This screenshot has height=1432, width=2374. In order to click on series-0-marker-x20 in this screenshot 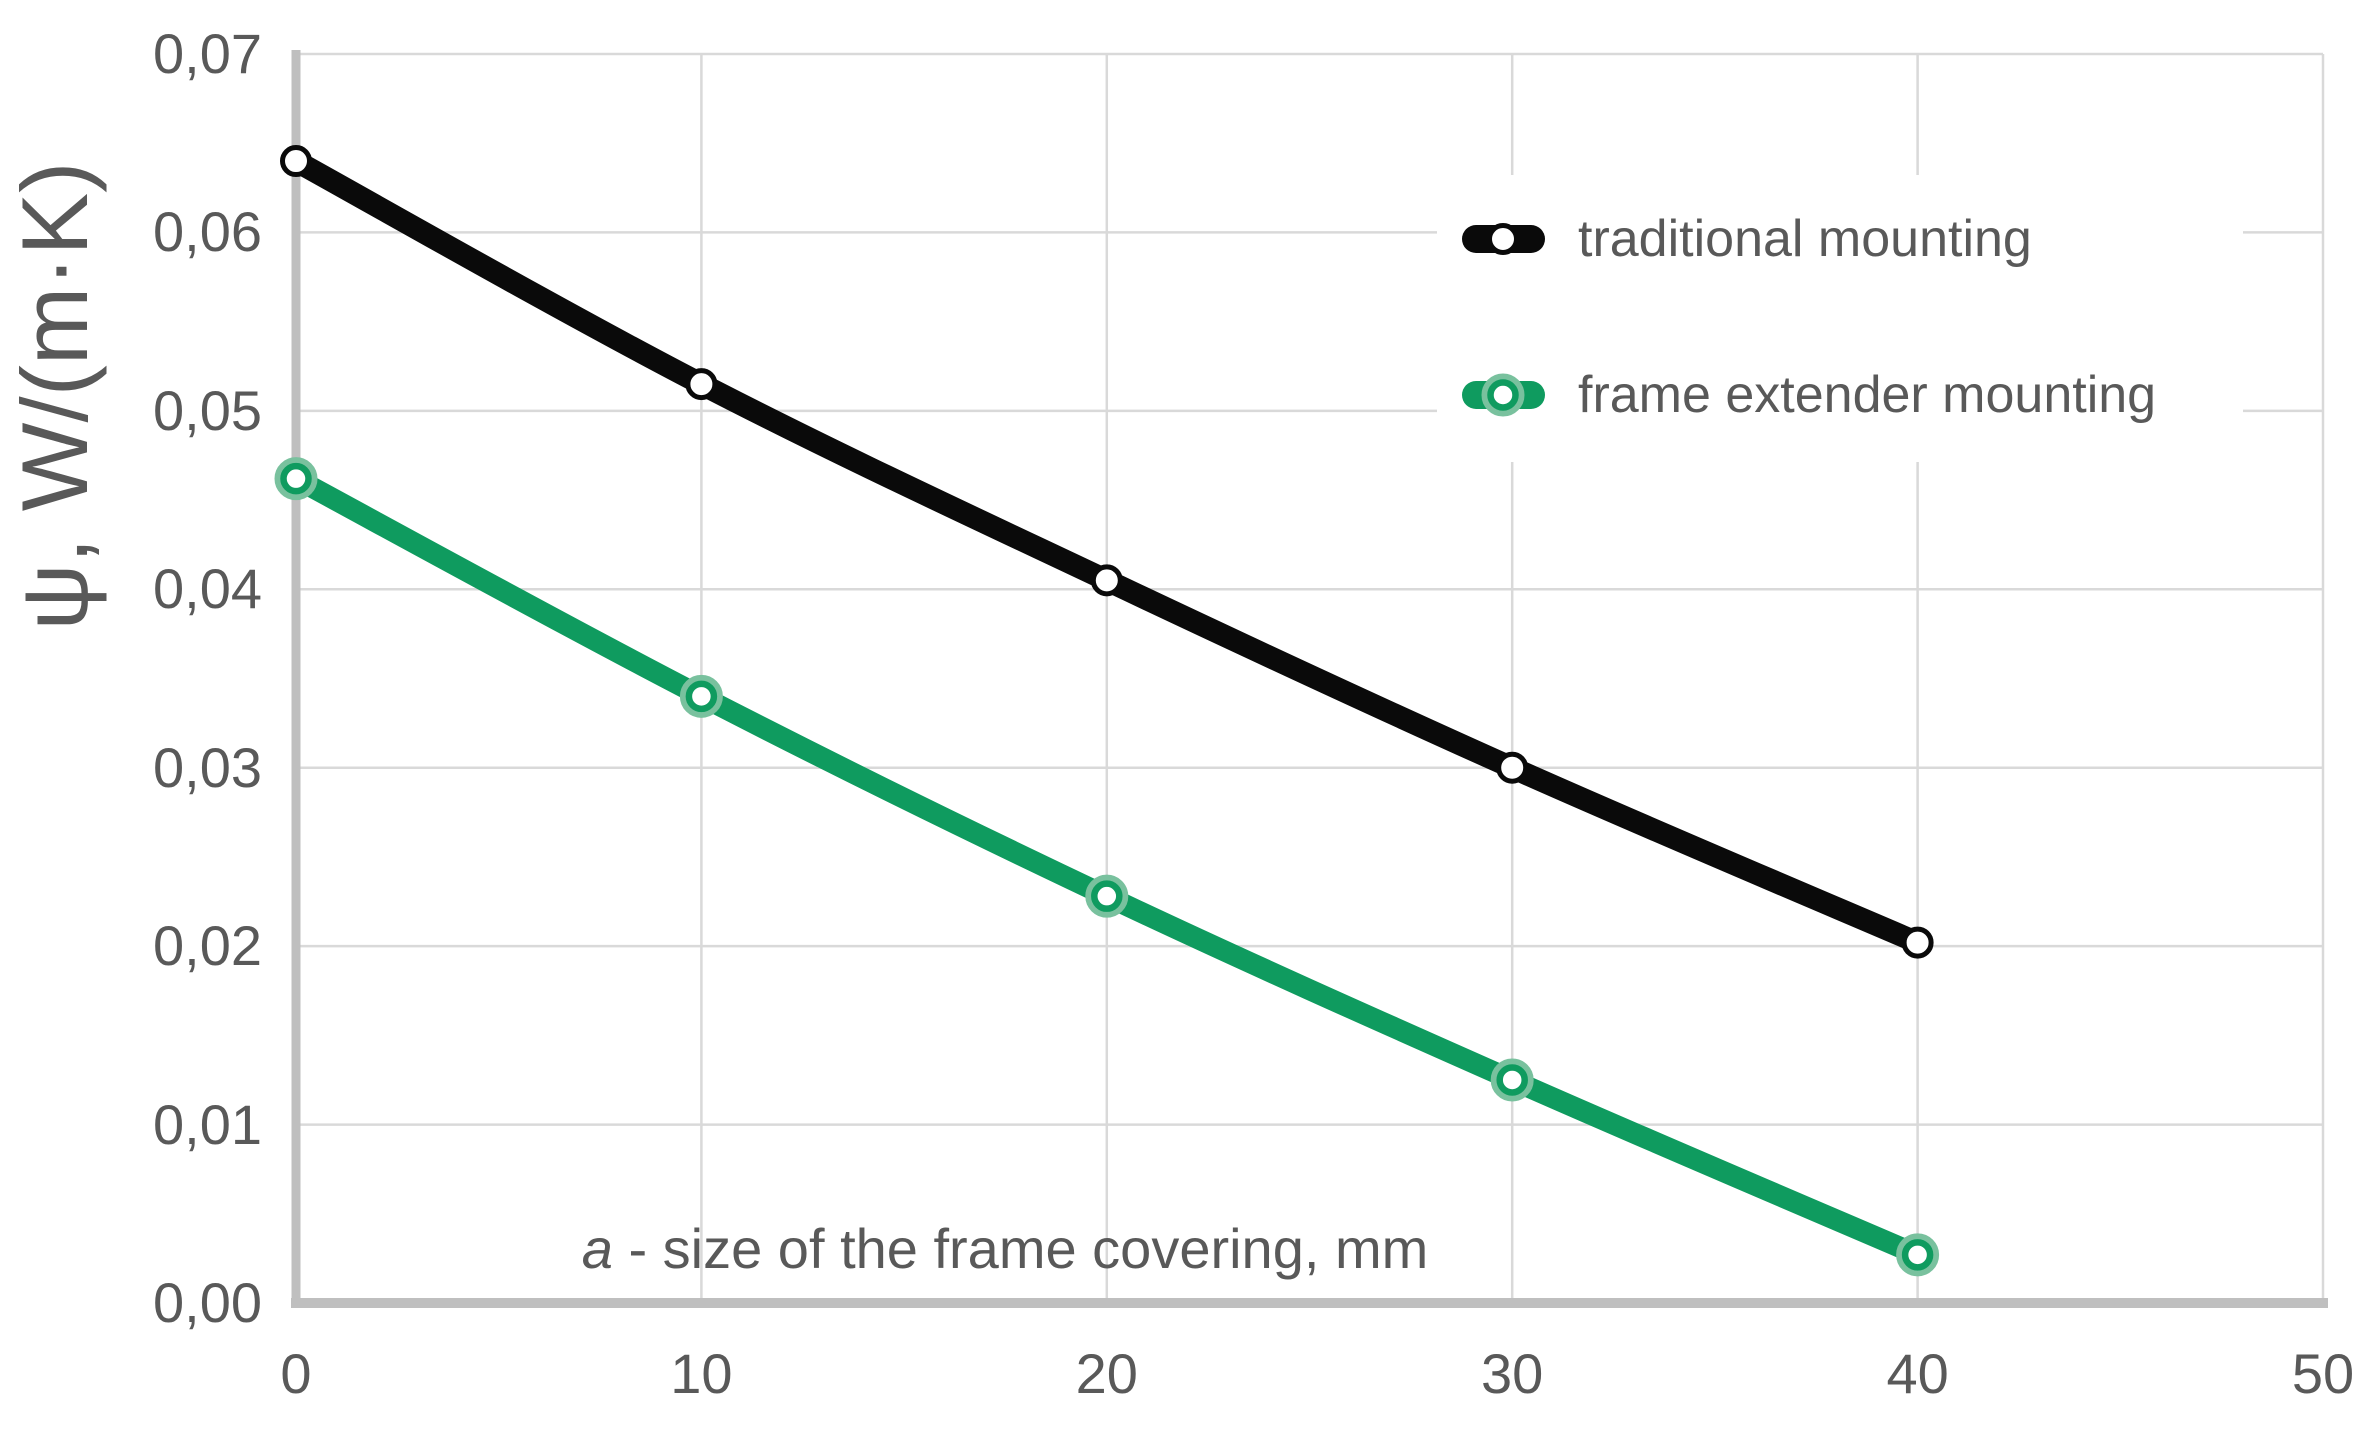, I will do `click(1106, 580)`.